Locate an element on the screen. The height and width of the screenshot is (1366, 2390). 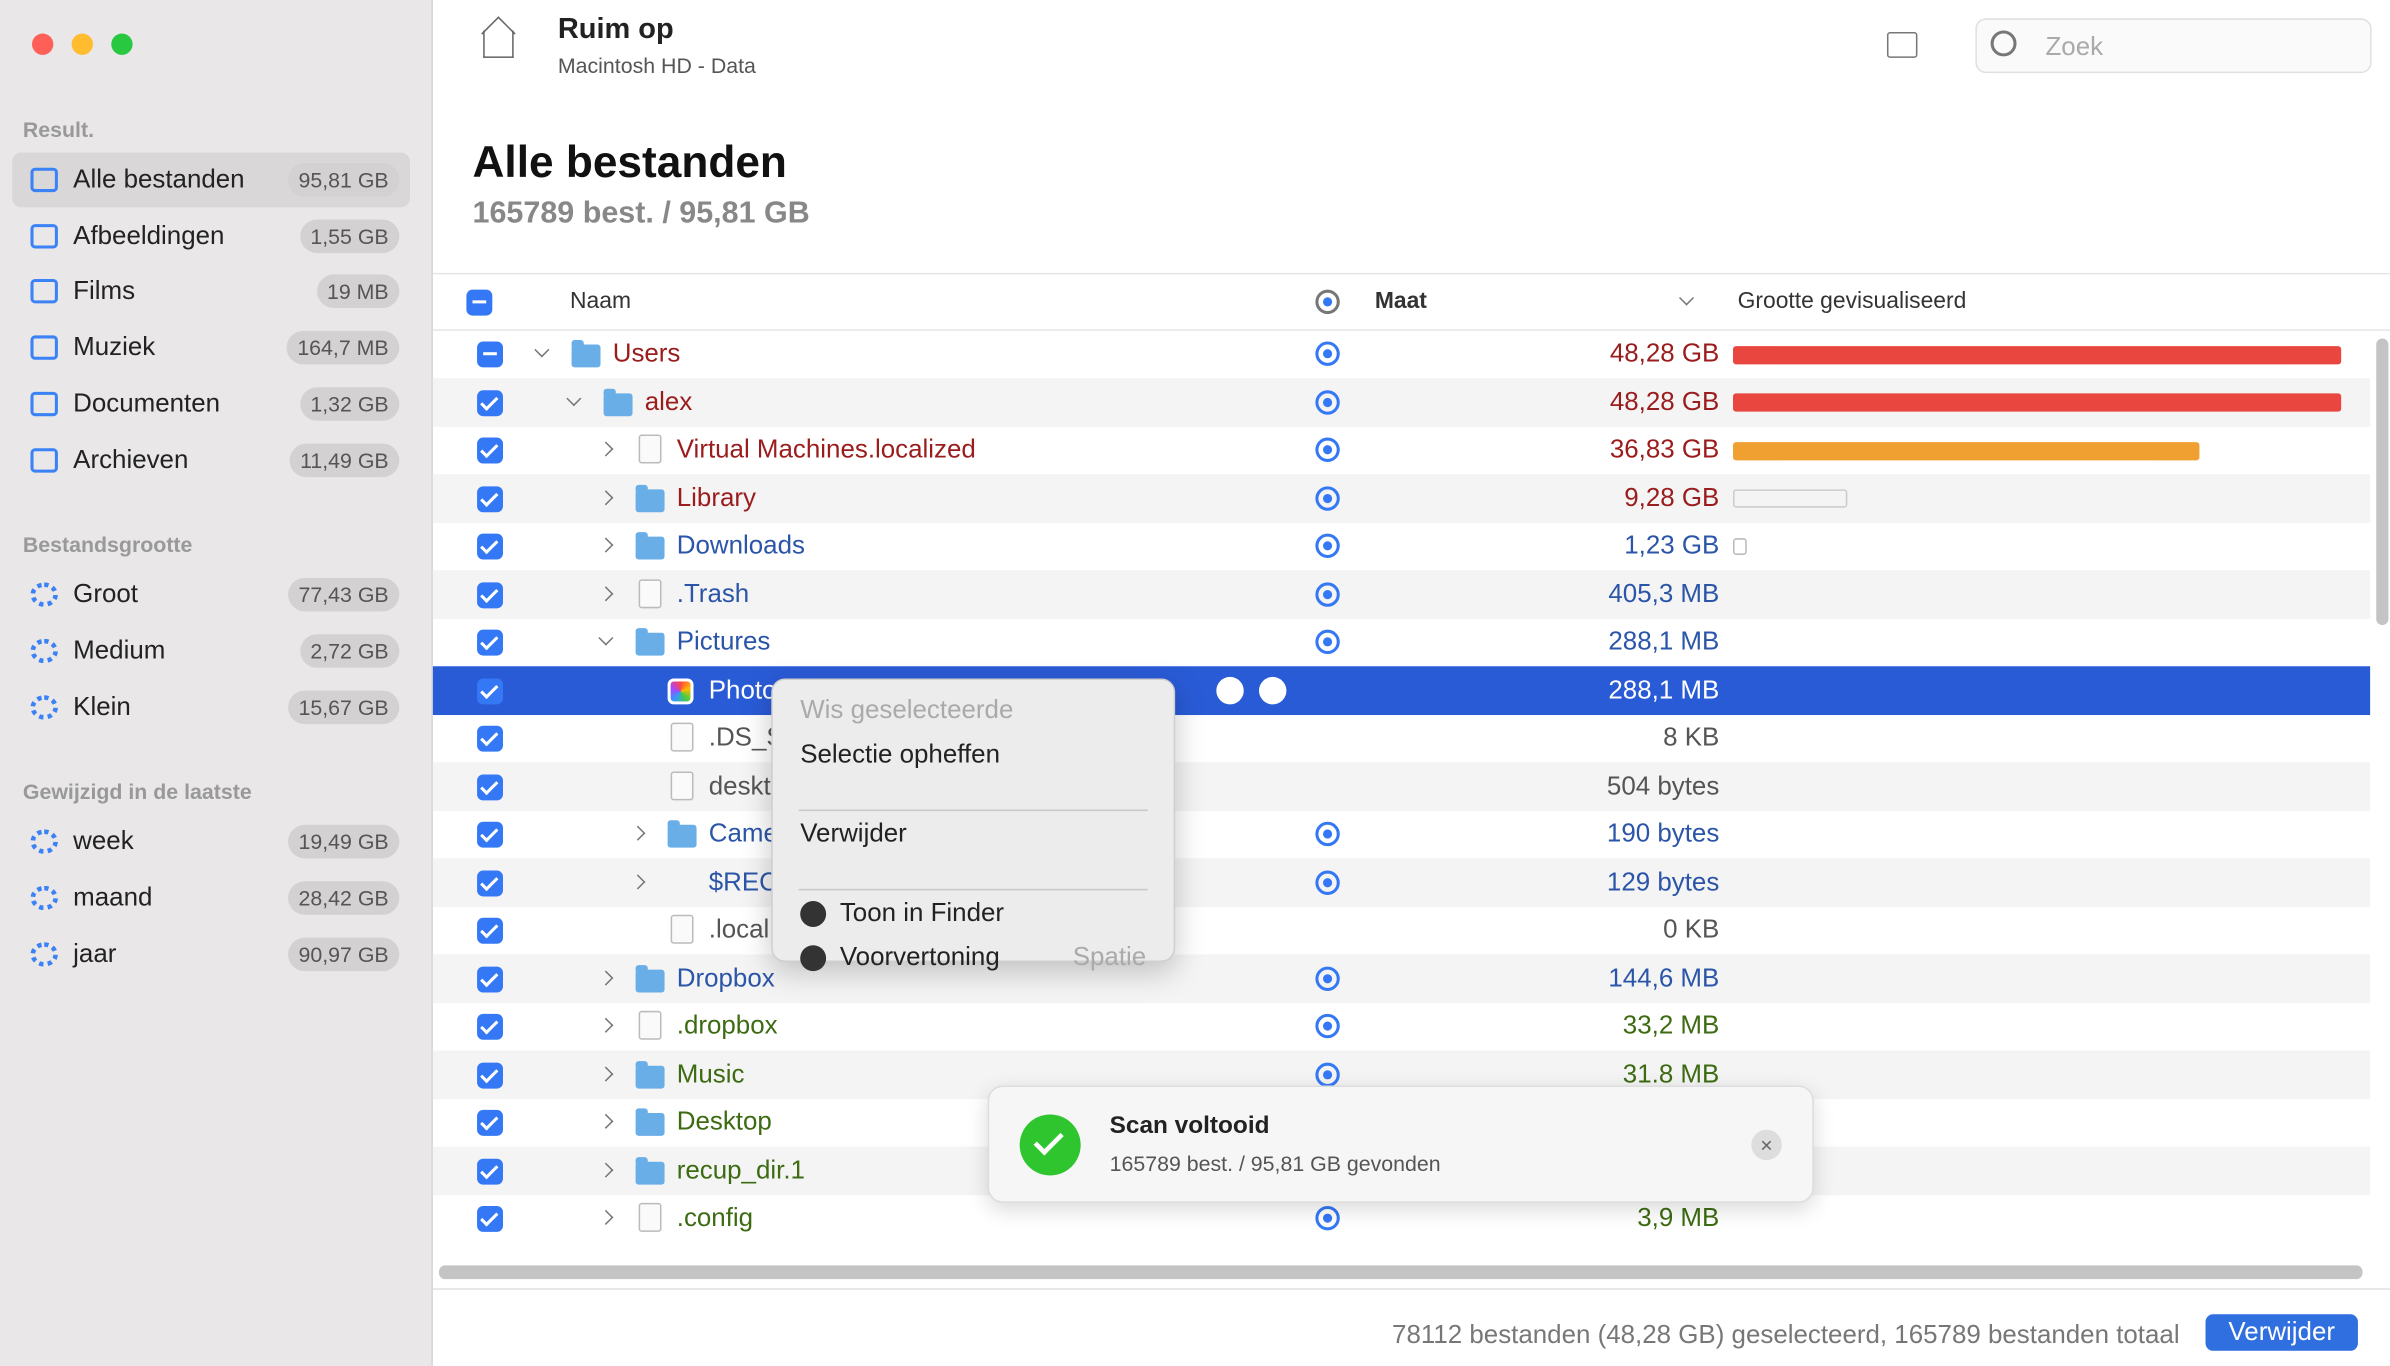
menu-item: Toon in Finder is located at coordinates (922, 912).